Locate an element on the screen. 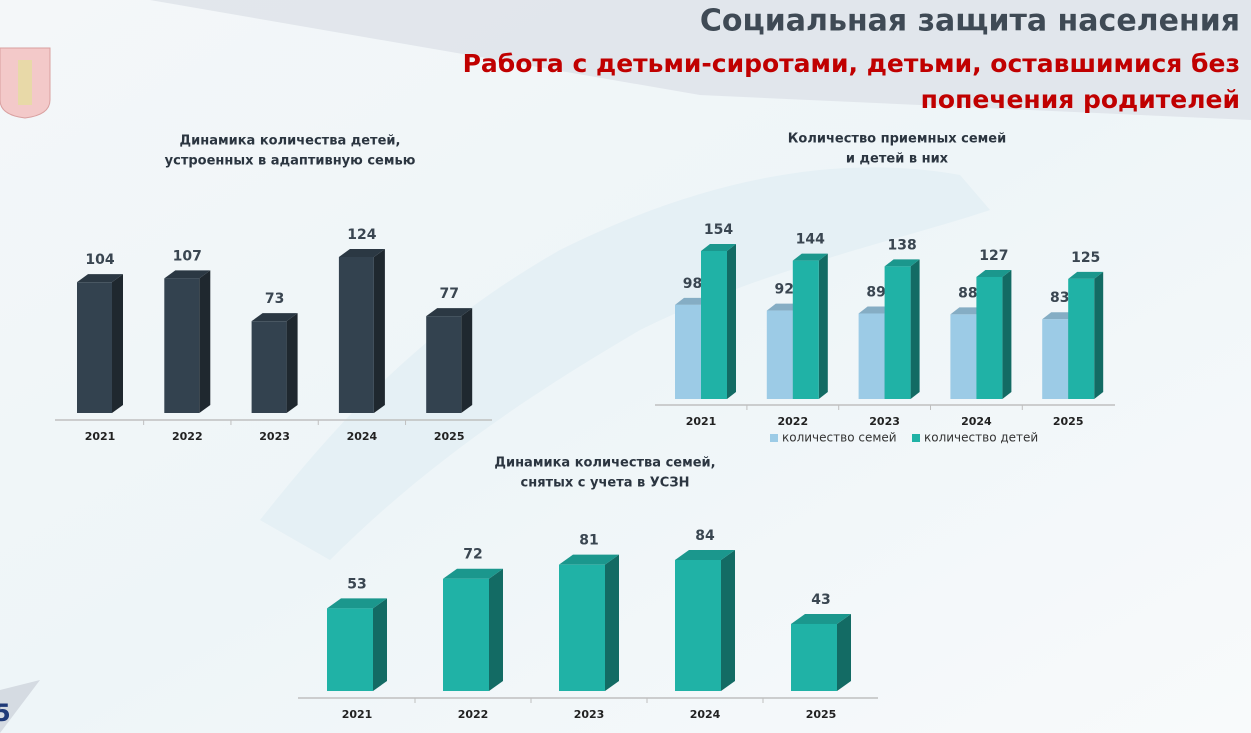 Image resolution: width=1251 pixels, height=733 pixels. page-number: 5 is located at coordinates (5, 713).